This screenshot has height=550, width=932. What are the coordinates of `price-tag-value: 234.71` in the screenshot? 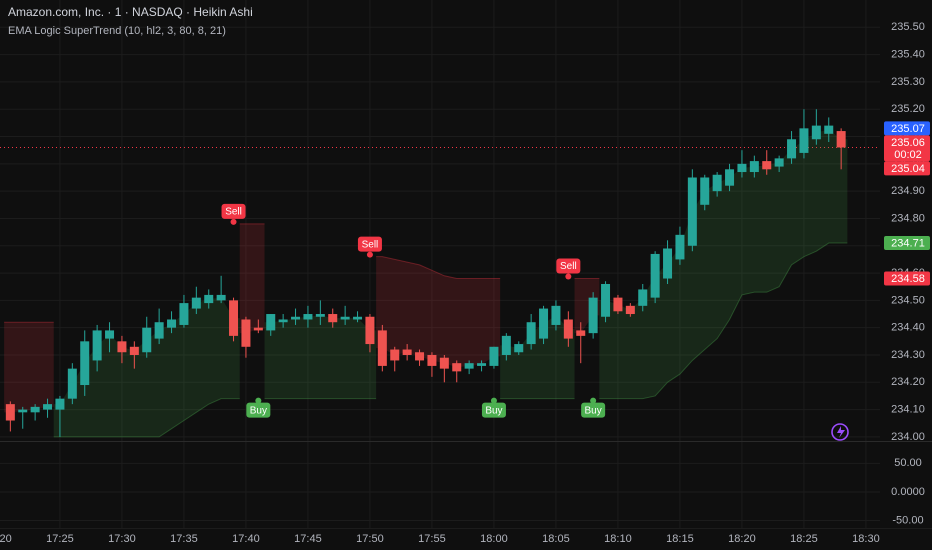 It's located at (908, 243).